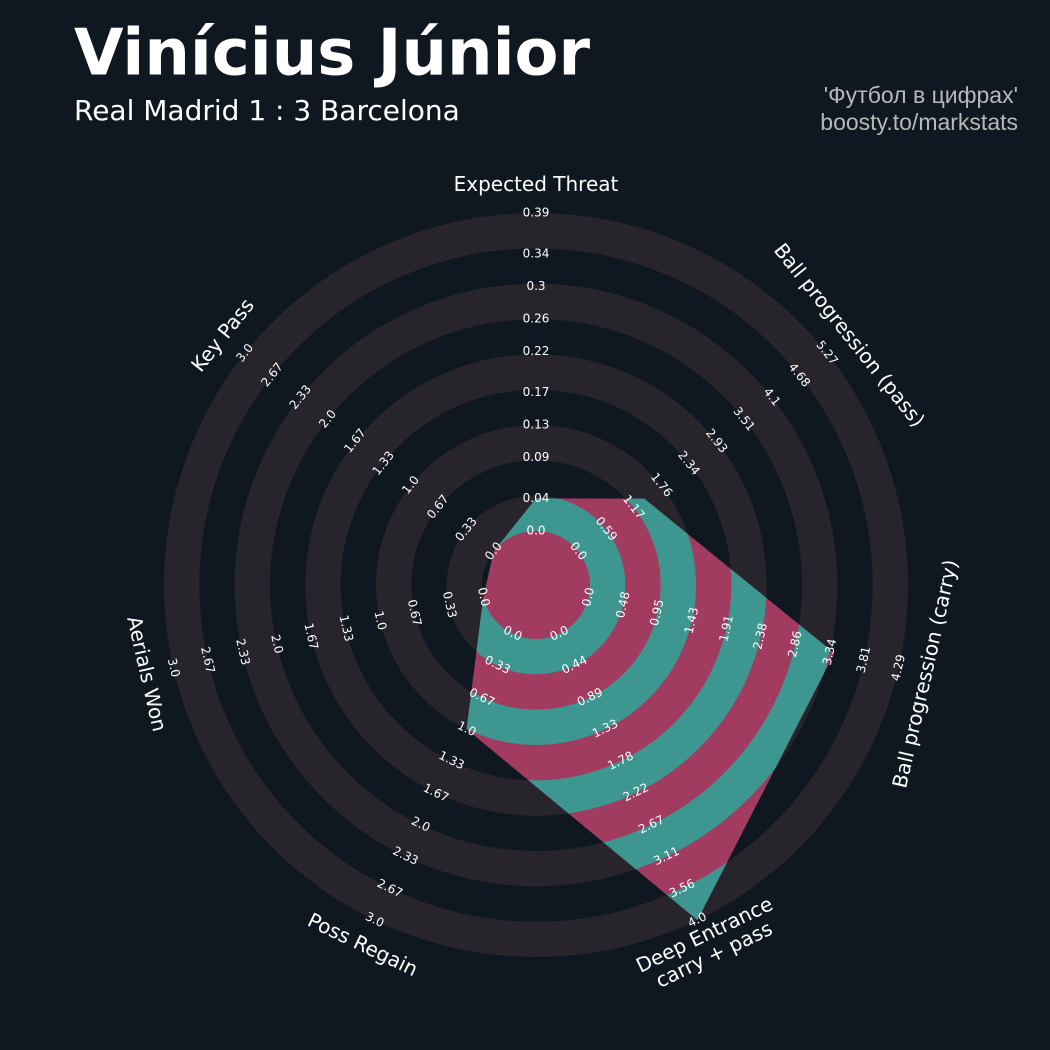 This screenshot has height=1050, width=1050. I want to click on tick-label: 0.33, so click(450, 604).